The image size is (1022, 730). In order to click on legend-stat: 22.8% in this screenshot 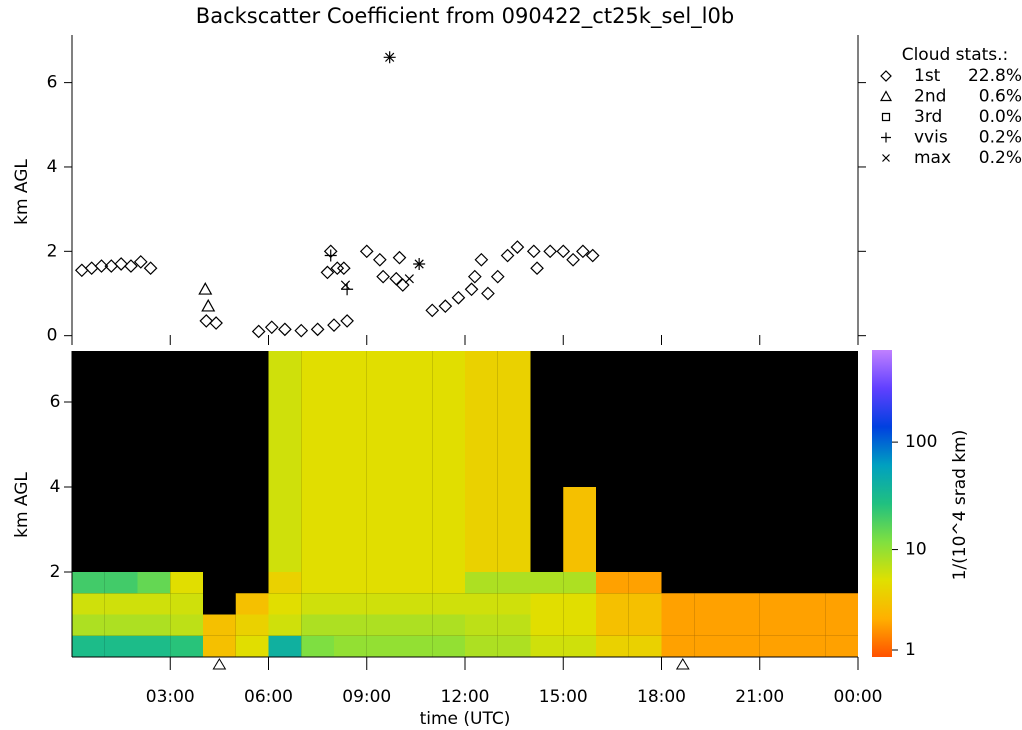, I will do `click(995, 76)`.